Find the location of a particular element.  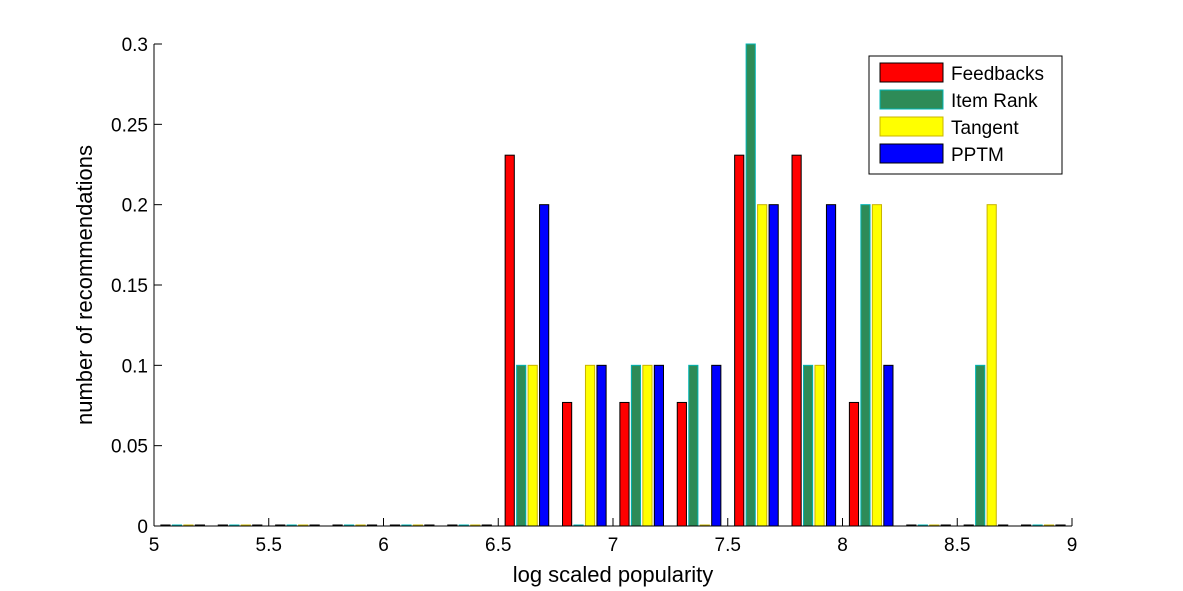

legend: Feedbacks Item Rank Tangent PPTM is located at coordinates (965, 115).